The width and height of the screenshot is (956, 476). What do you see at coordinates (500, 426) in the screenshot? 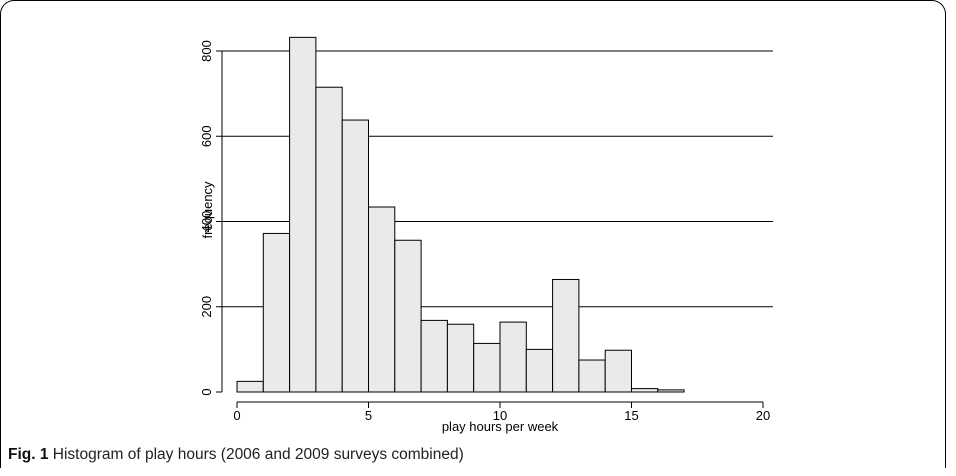
I see `x-axis-label: play hours per week` at bounding box center [500, 426].